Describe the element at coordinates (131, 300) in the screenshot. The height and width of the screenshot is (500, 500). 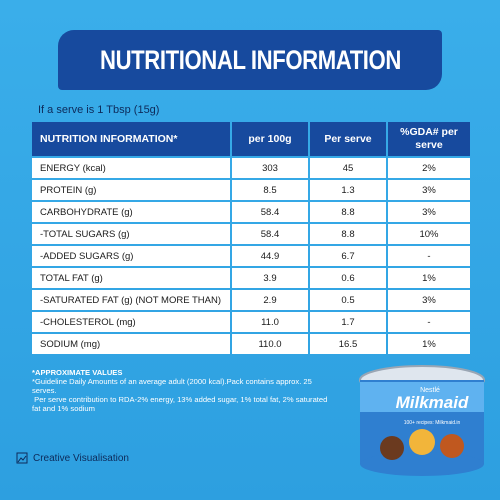
I see `table-cell: -SATURATED FAT (g) (NOT MORE THAN)` at that location.